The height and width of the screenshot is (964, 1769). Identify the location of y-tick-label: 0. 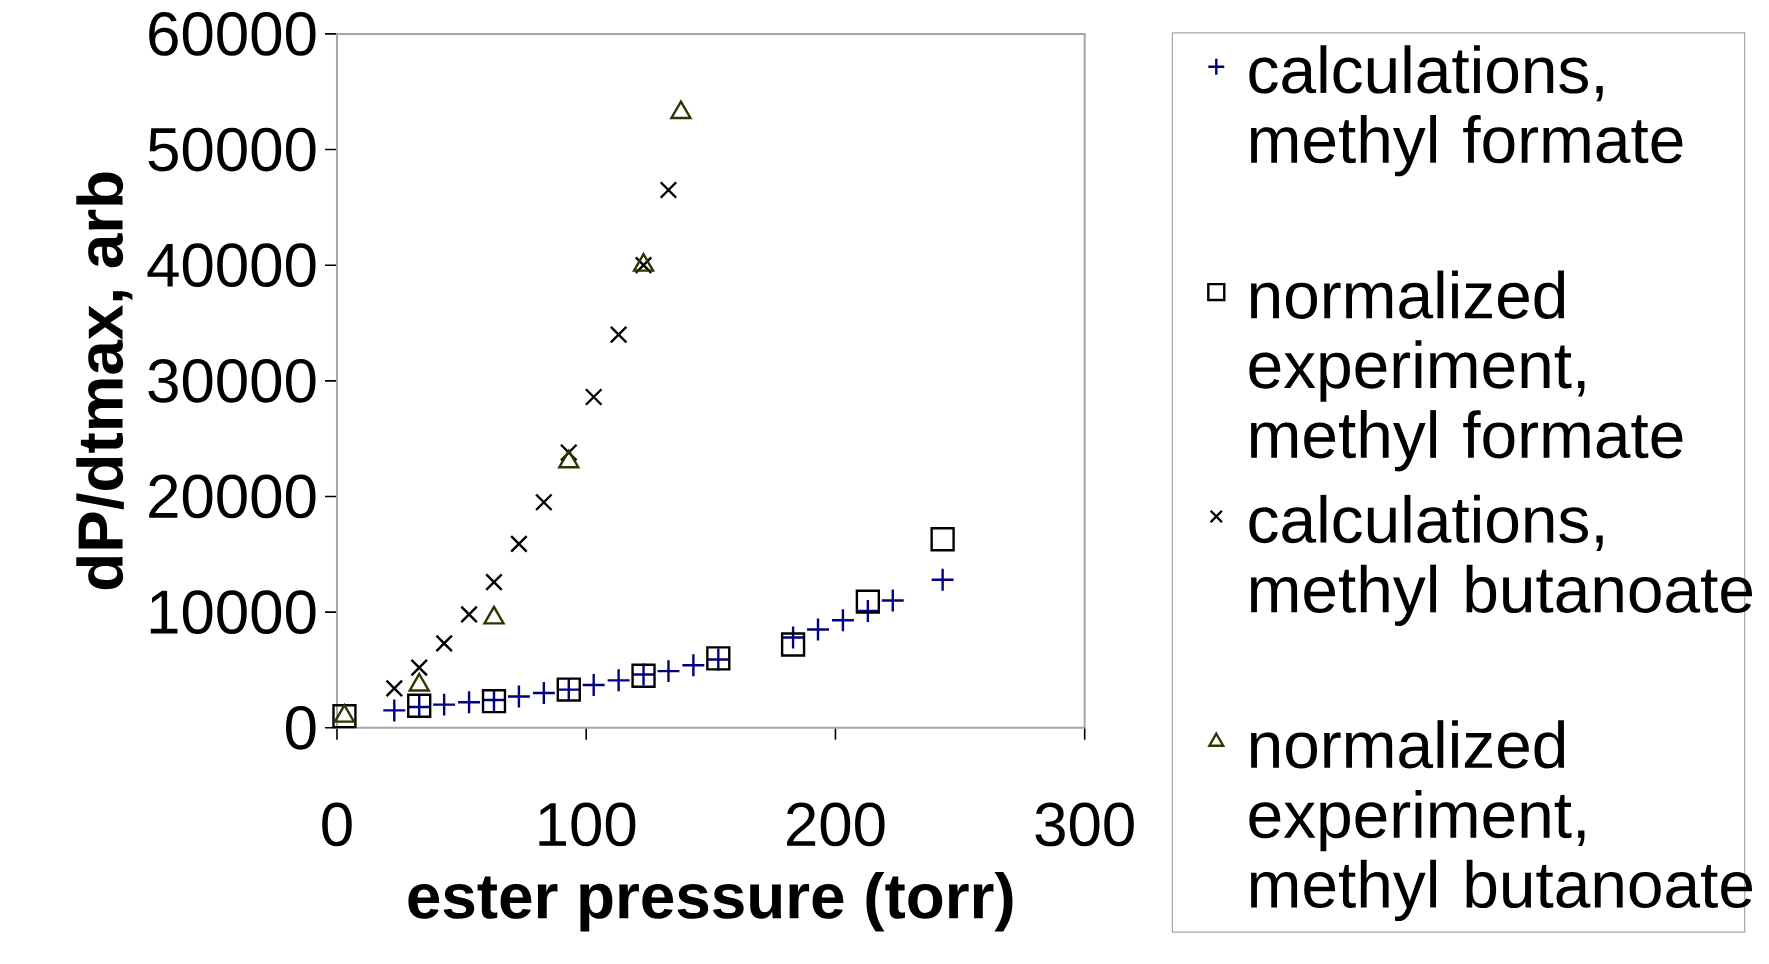
(301, 727).